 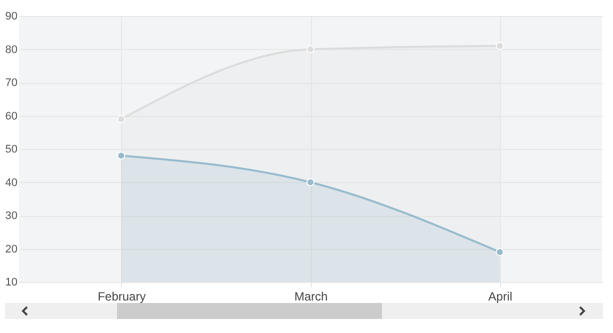 What do you see at coordinates (11, 282) in the screenshot?
I see `y-tick-label: 10` at bounding box center [11, 282].